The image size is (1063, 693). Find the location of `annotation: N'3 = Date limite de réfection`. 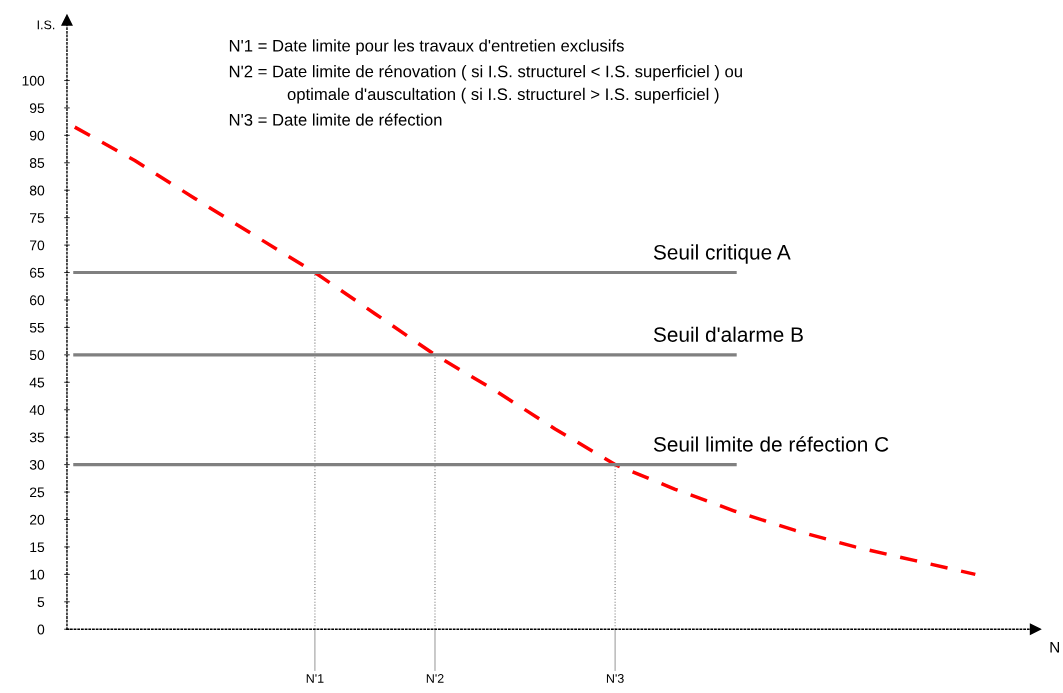

annotation: N'3 = Date limite de réfection is located at coordinates (335, 119).